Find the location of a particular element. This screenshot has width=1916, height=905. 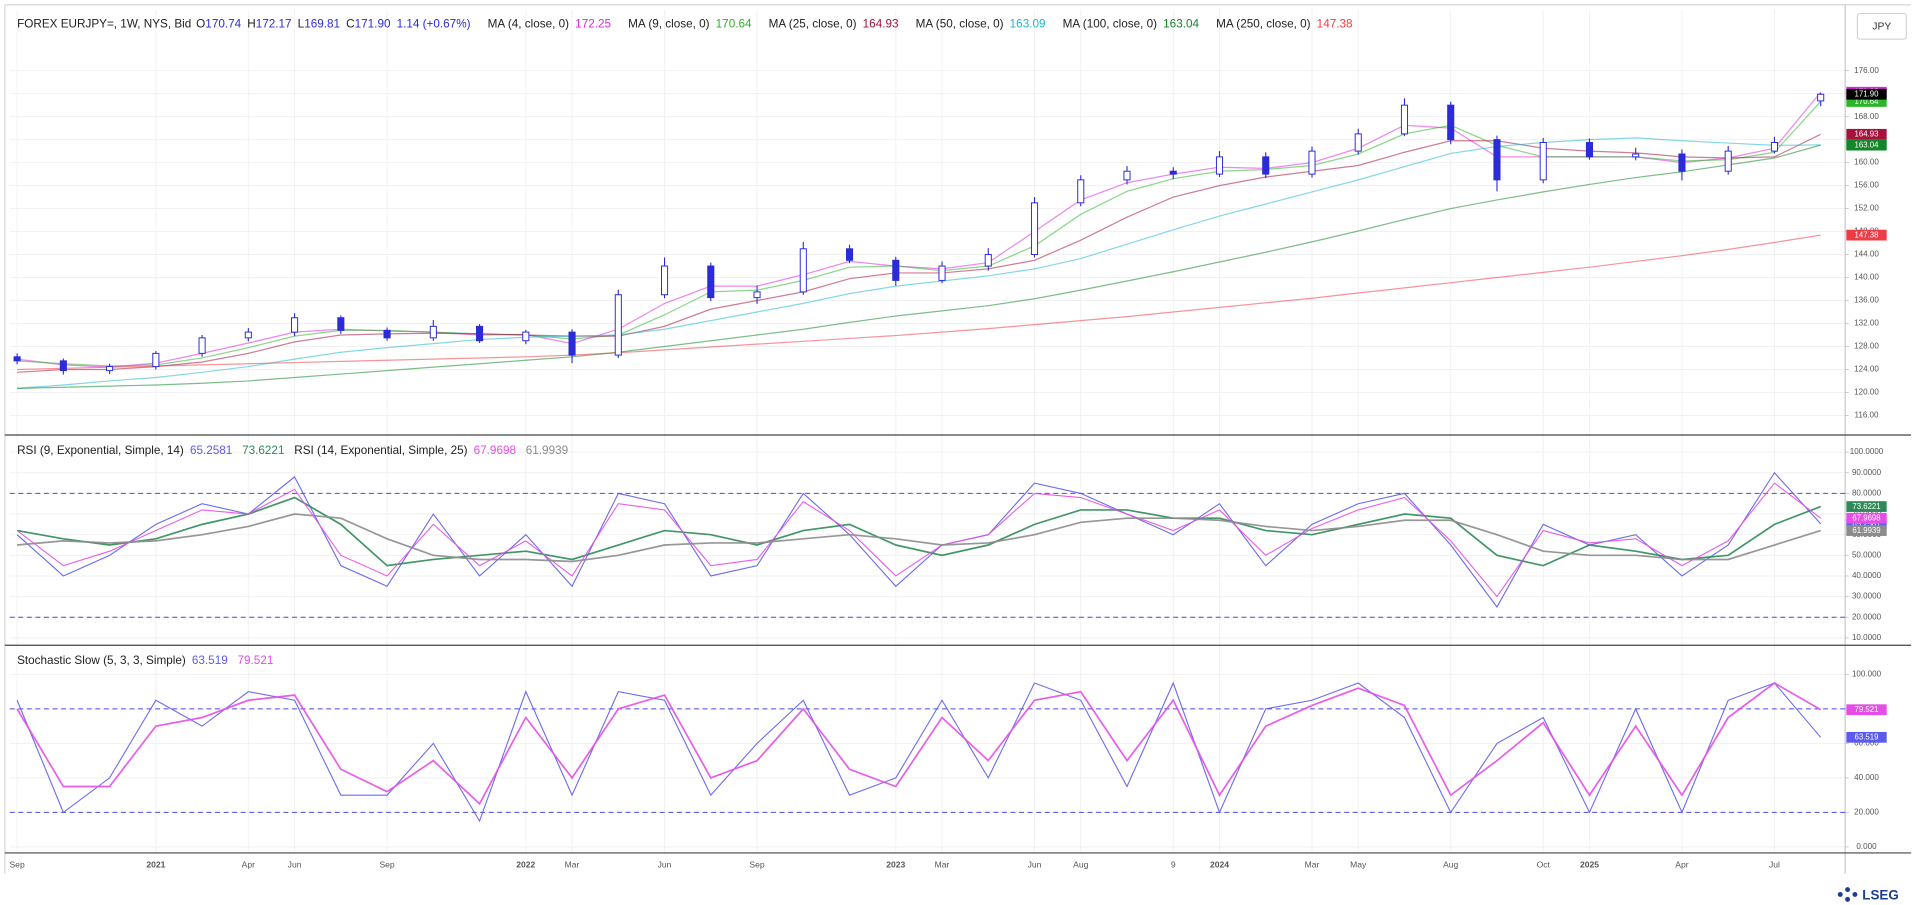

y-tick-label: 168.00 is located at coordinates (1866, 116).